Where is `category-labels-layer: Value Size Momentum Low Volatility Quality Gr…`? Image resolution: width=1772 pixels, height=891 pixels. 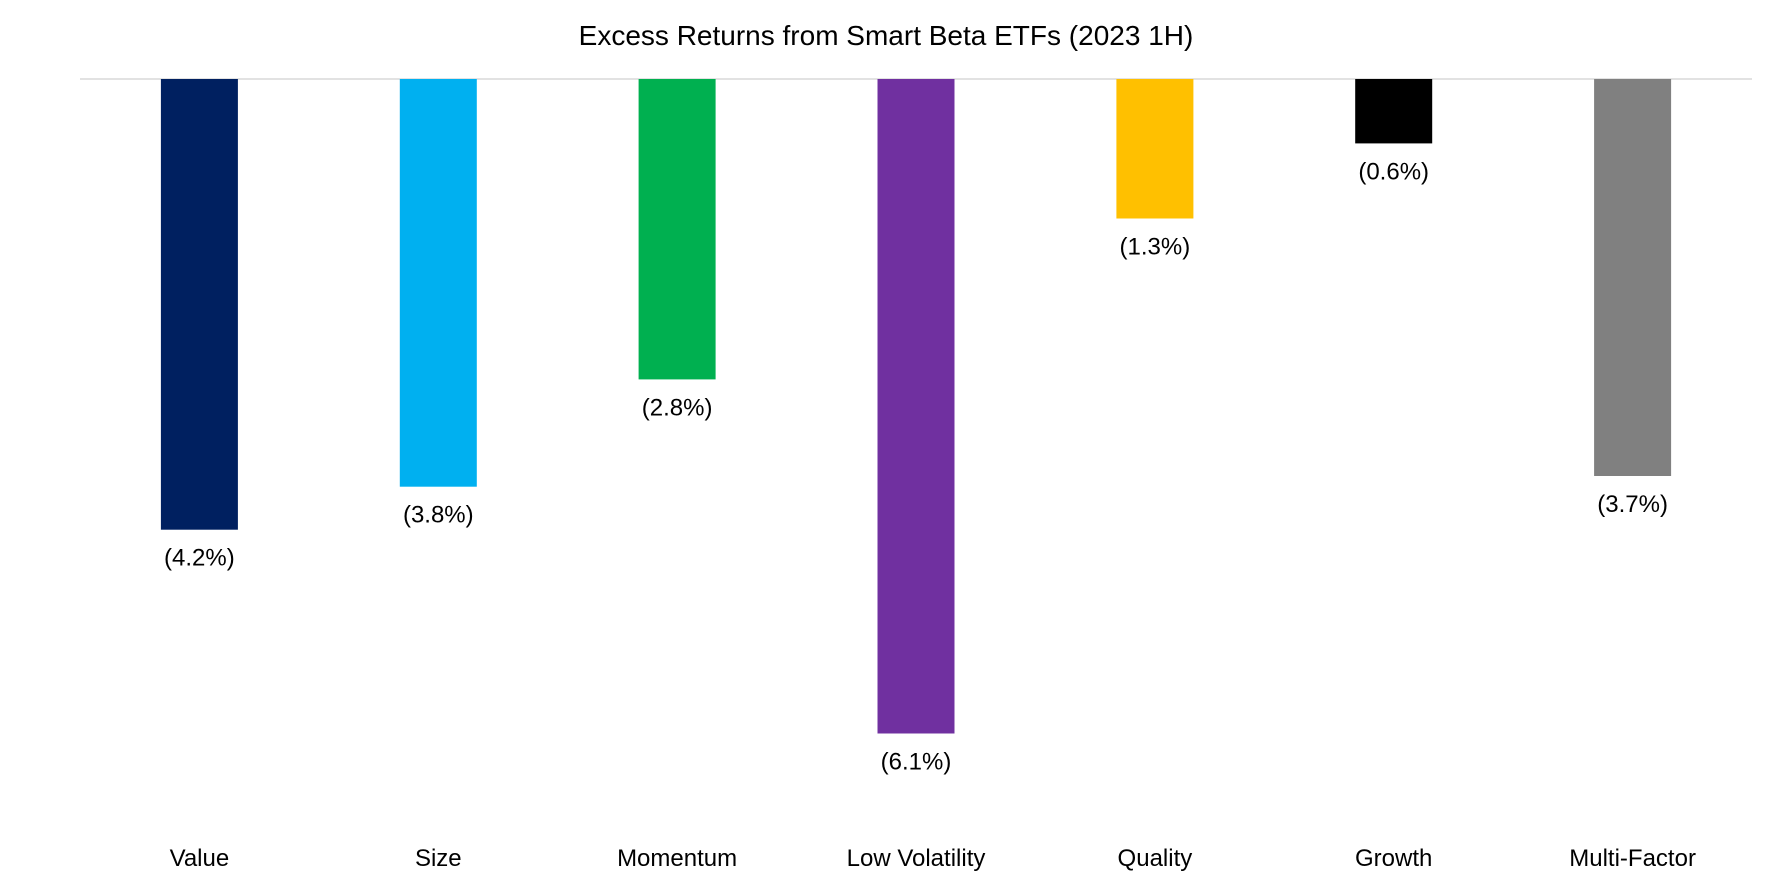 category-labels-layer: Value Size Momentum Low Volatility Quality Gr… is located at coordinates (933, 858).